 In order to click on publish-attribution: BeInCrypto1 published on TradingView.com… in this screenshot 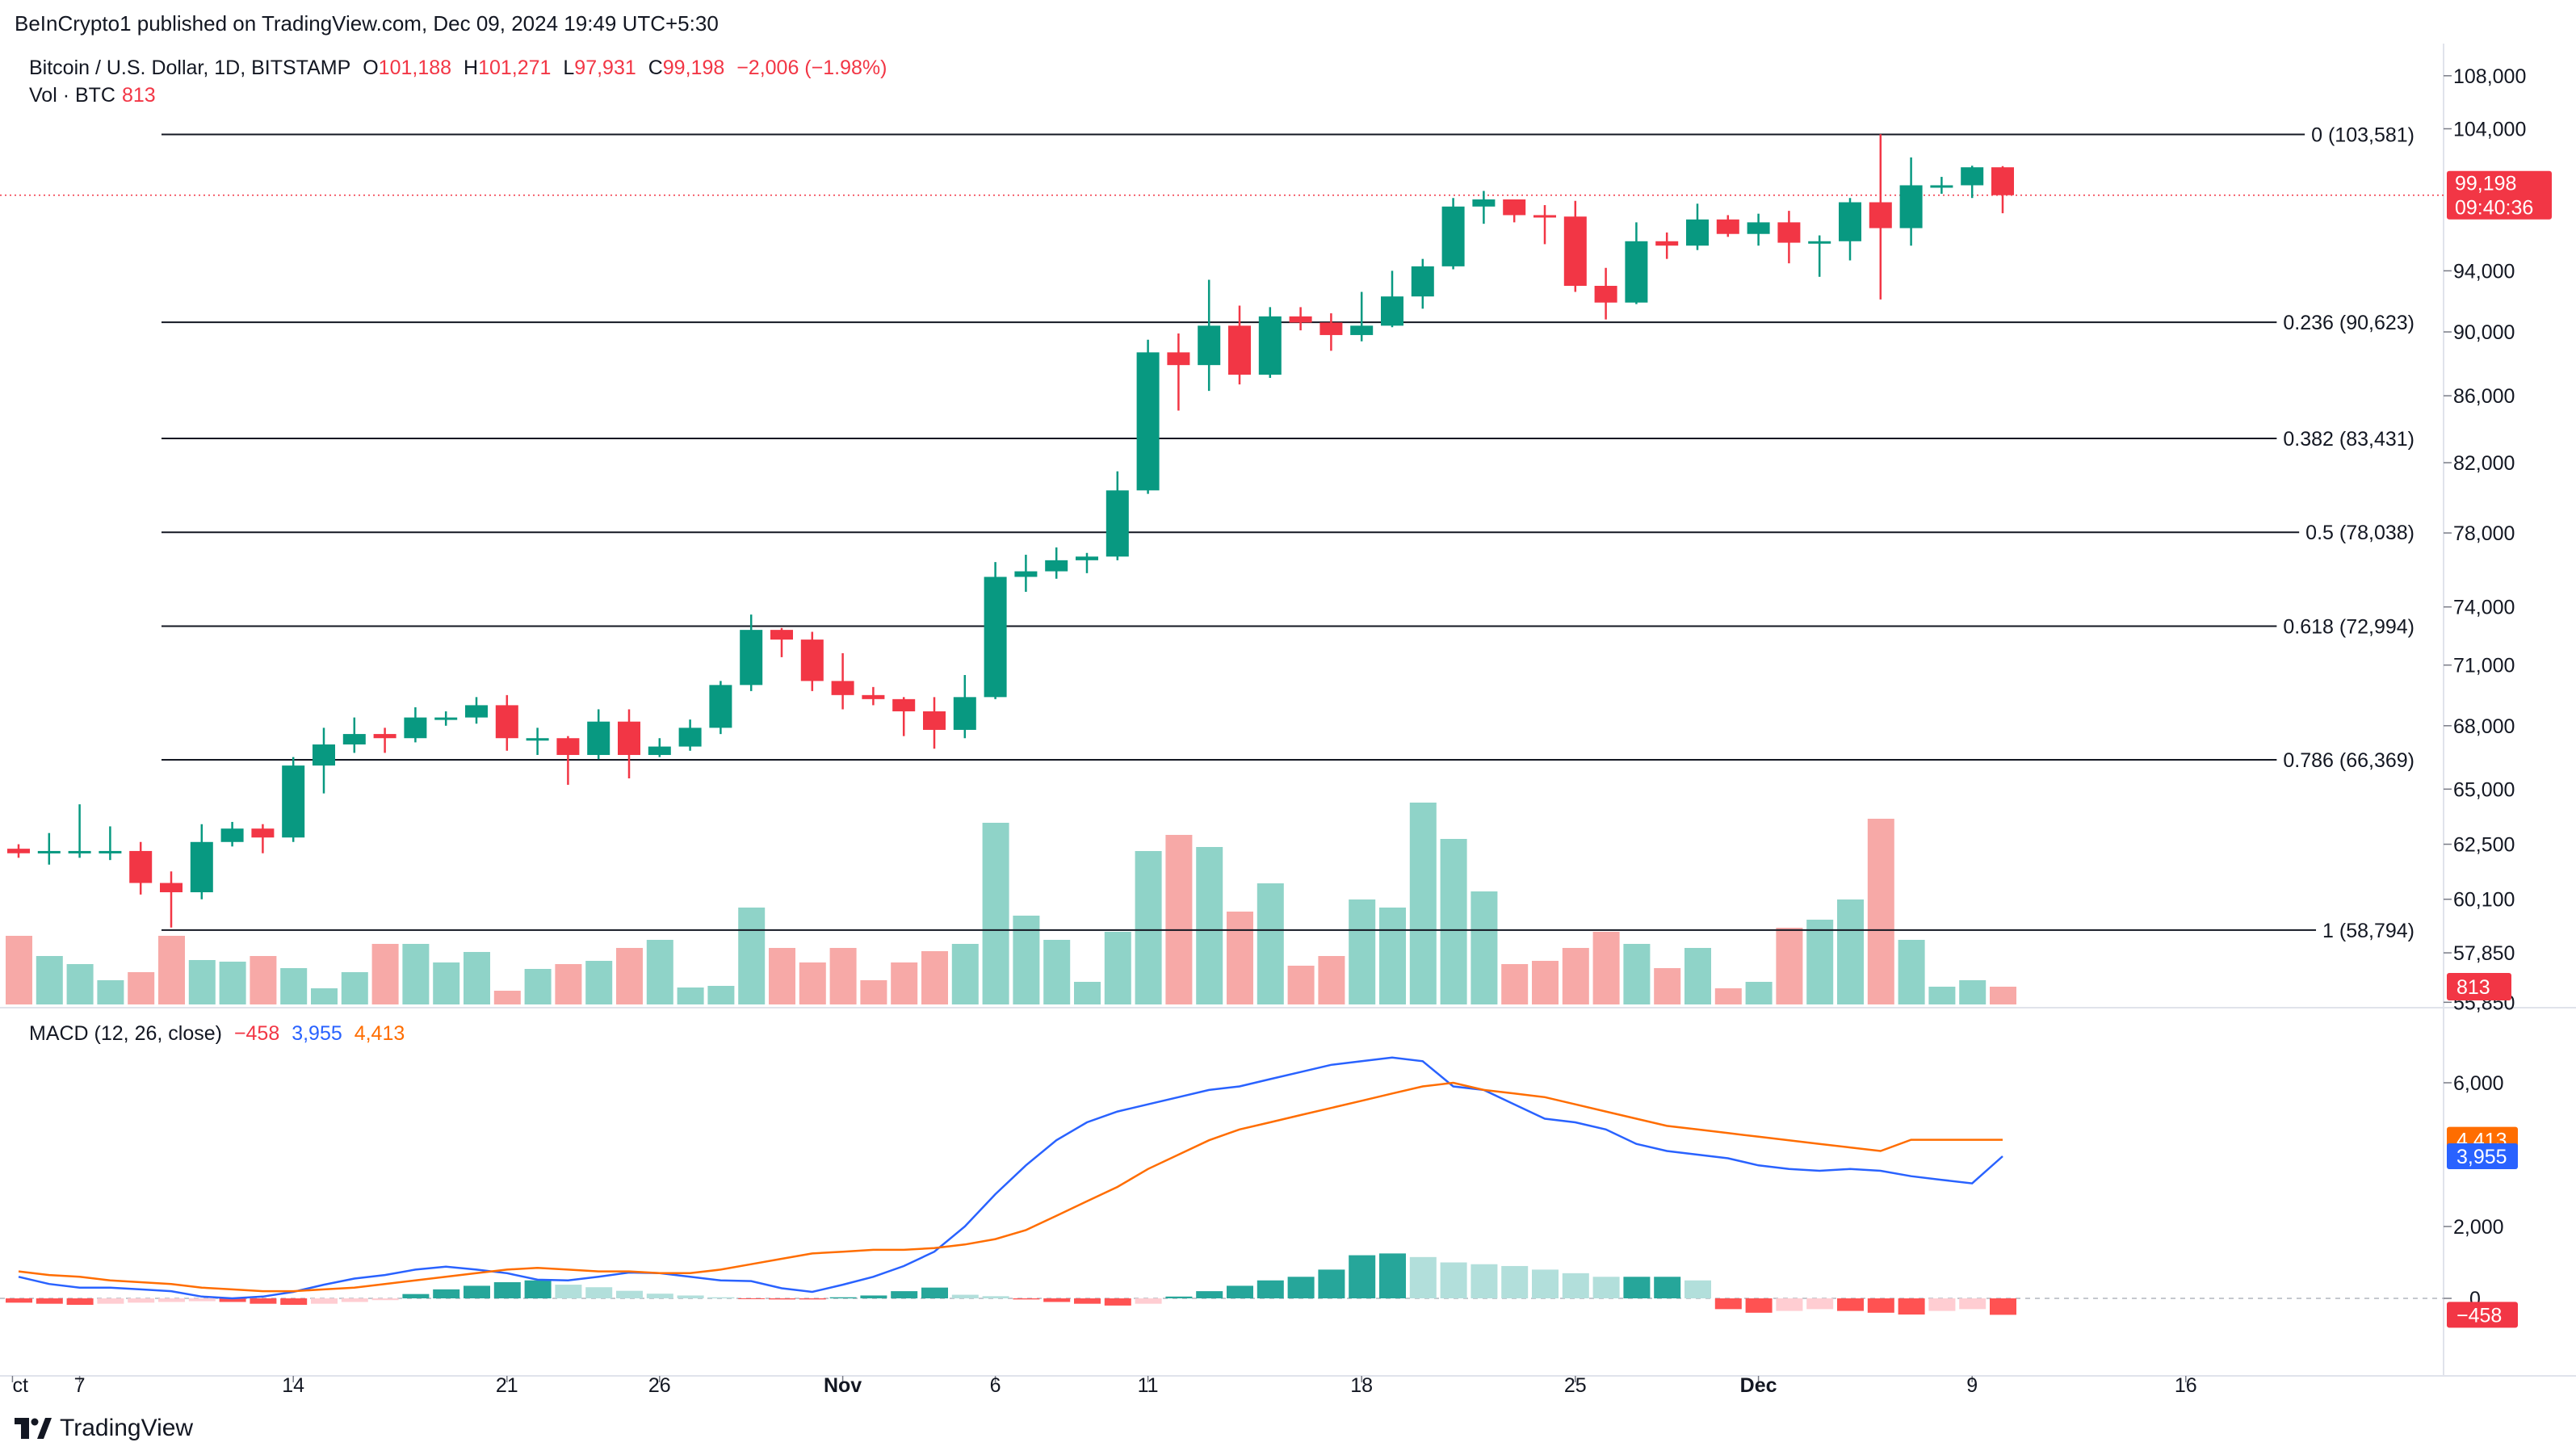, I will do `click(367, 23)`.